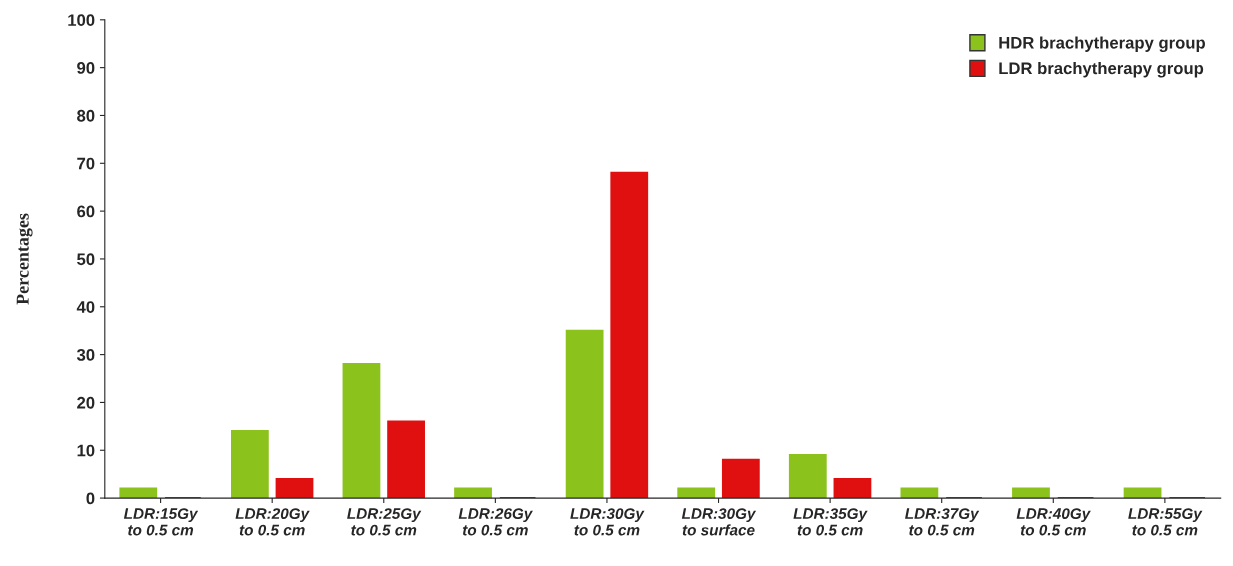 The image size is (1233, 566). What do you see at coordinates (495, 522) in the screenshot?
I see `x-tick-label: LDR:26Gy to 0.5 cm` at bounding box center [495, 522].